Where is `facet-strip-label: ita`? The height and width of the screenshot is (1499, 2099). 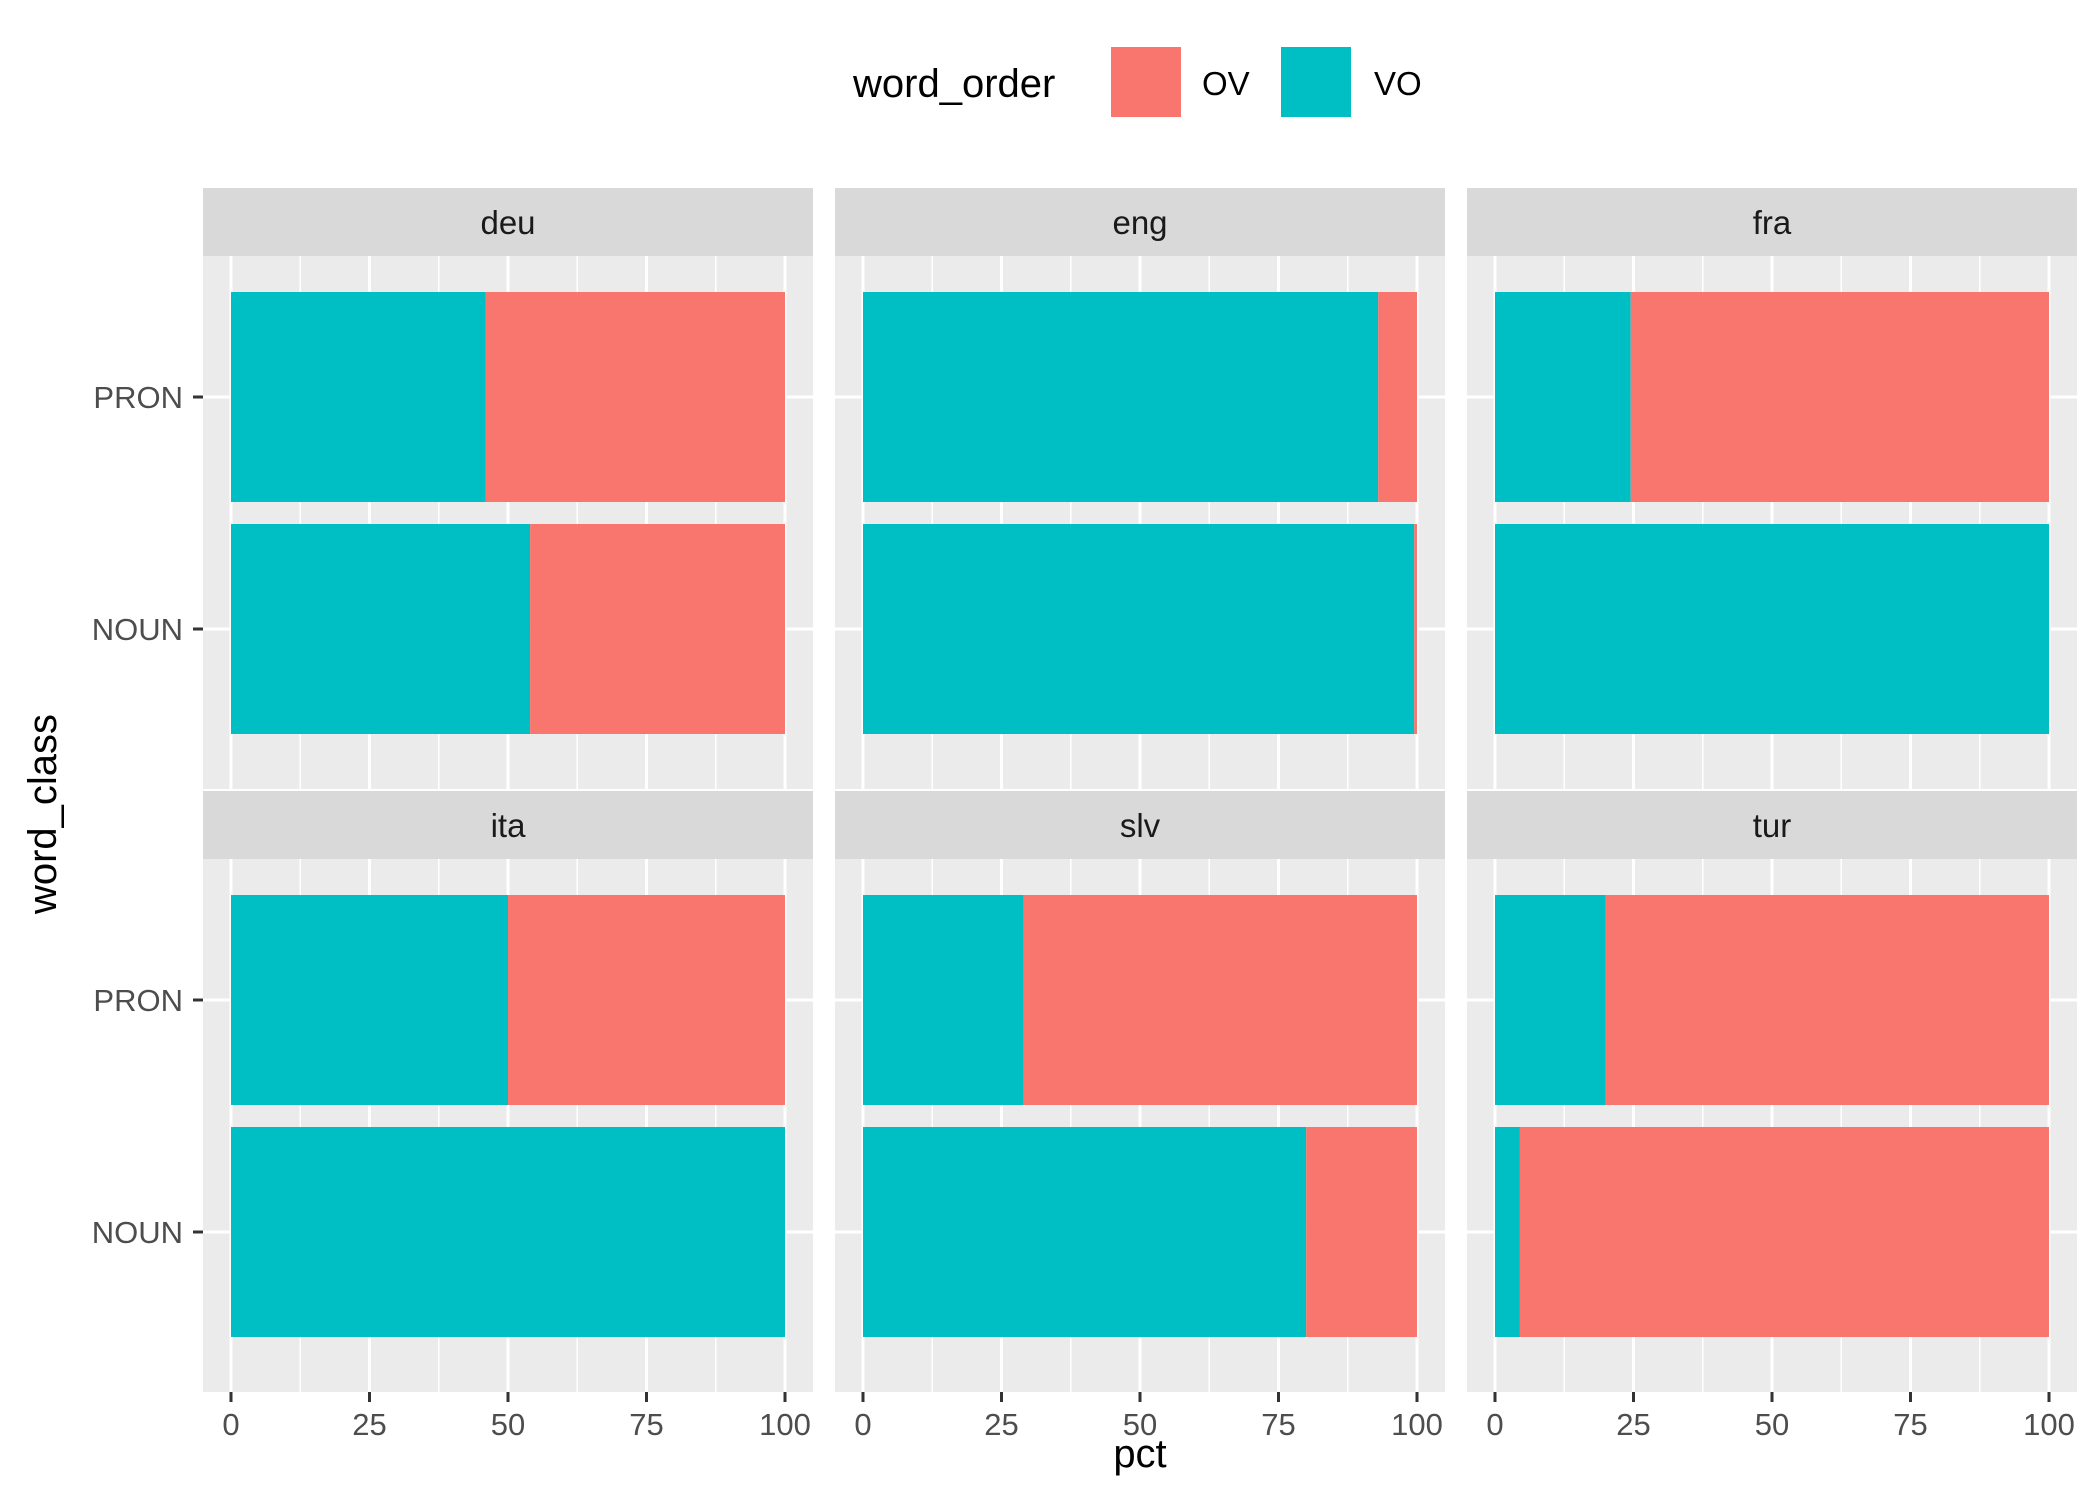
facet-strip-label: ita is located at coordinates (509, 825).